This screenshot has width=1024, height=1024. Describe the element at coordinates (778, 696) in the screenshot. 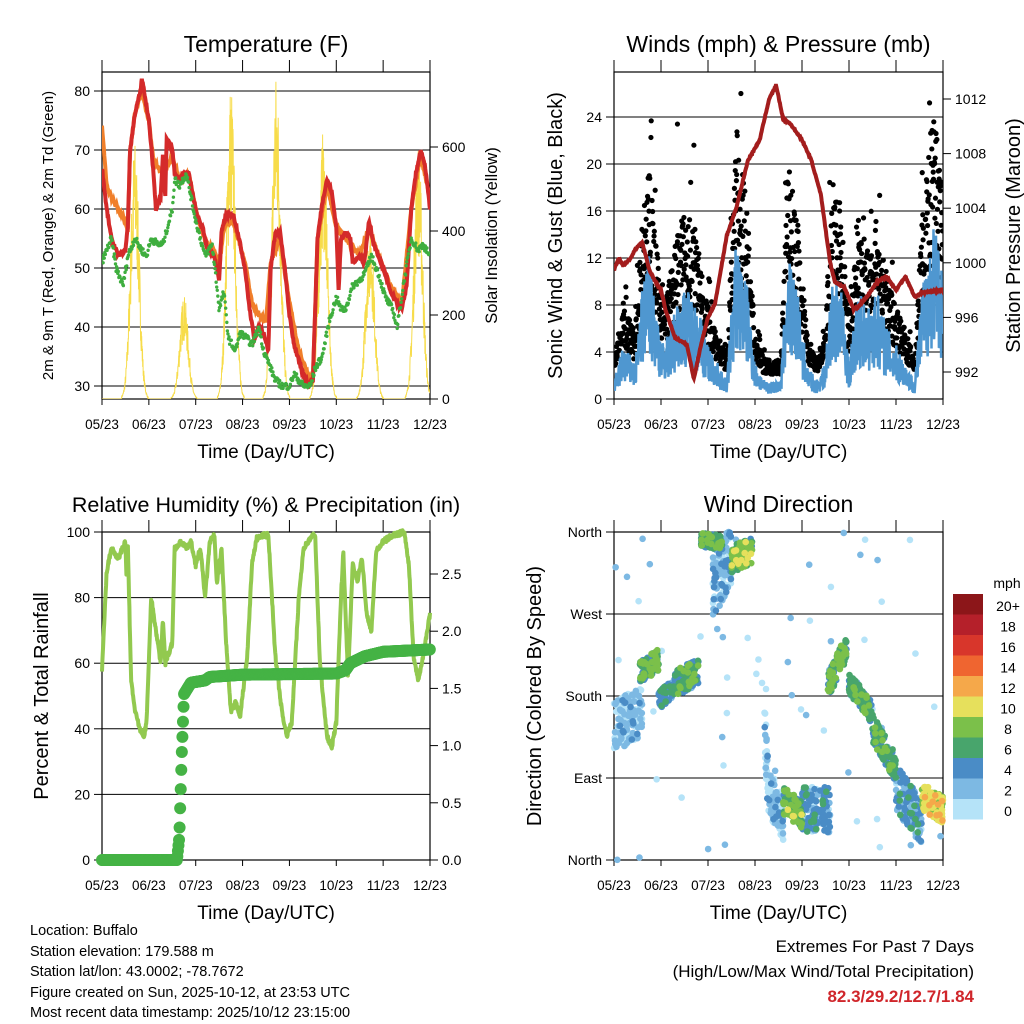

I see `plot-frame` at that location.